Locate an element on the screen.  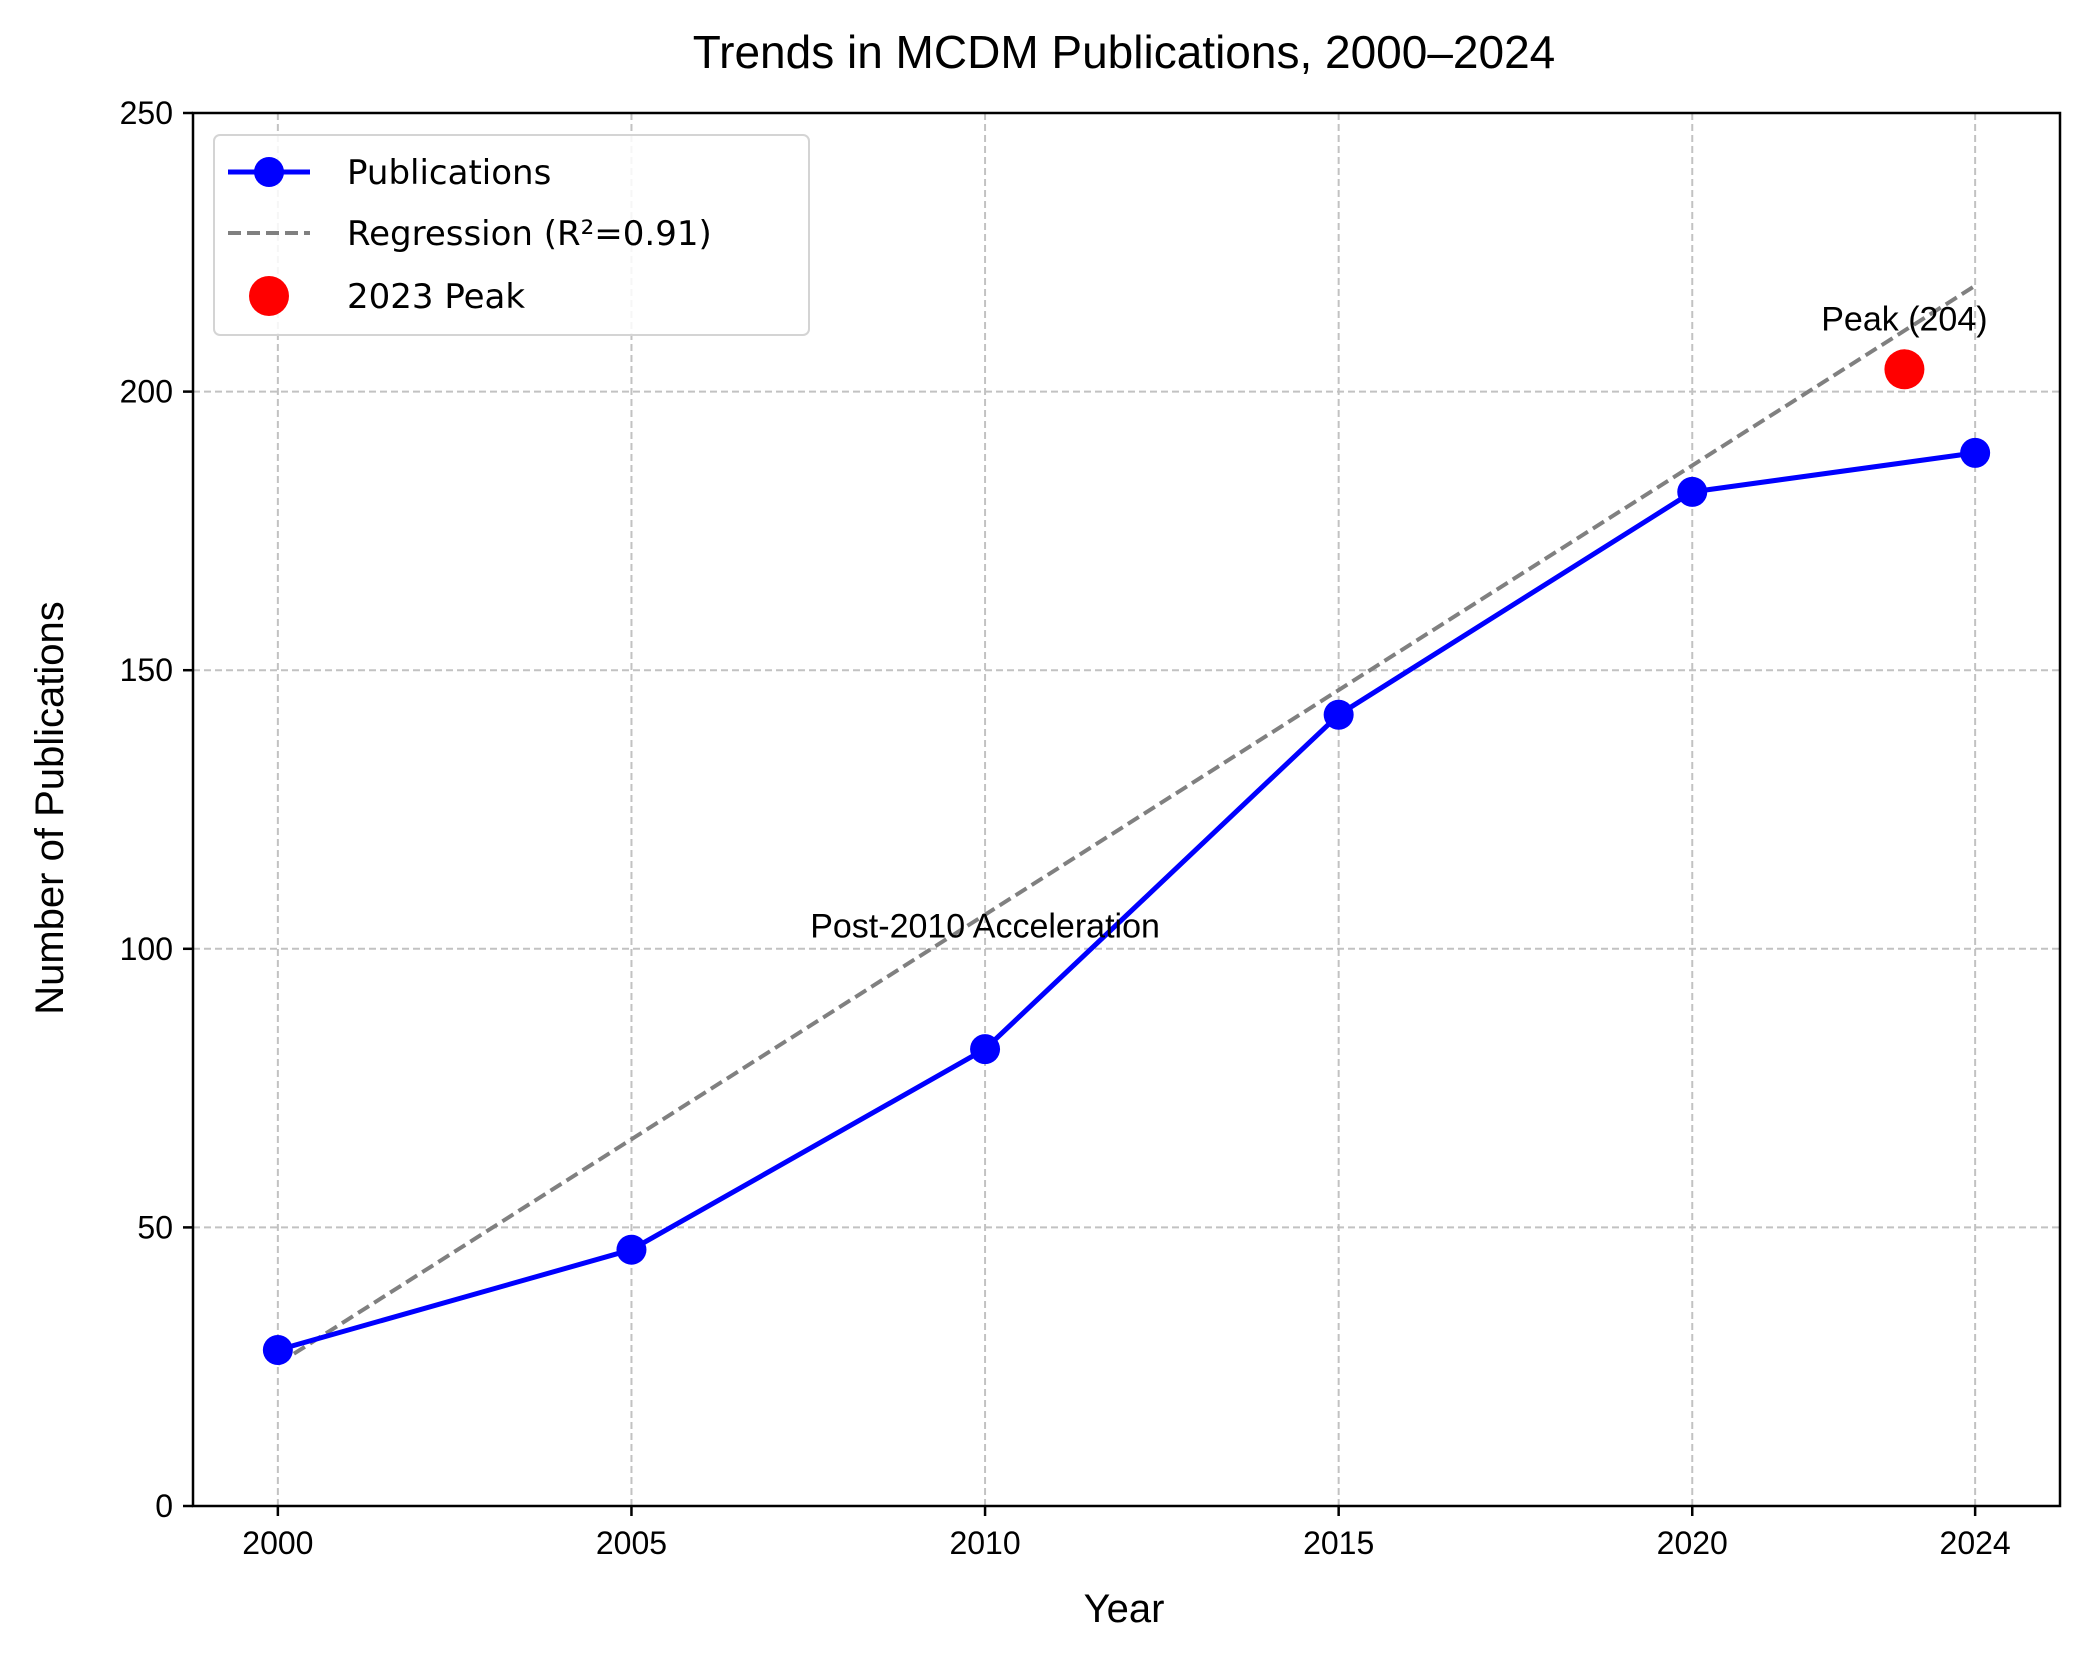
y-tick-label: 250 is located at coordinates (146, 113).